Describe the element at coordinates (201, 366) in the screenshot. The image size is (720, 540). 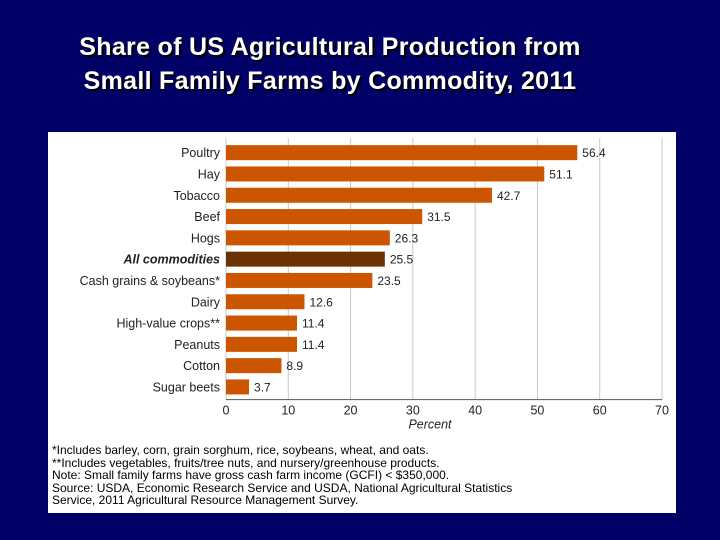
I see `category-label: Cotton` at that location.